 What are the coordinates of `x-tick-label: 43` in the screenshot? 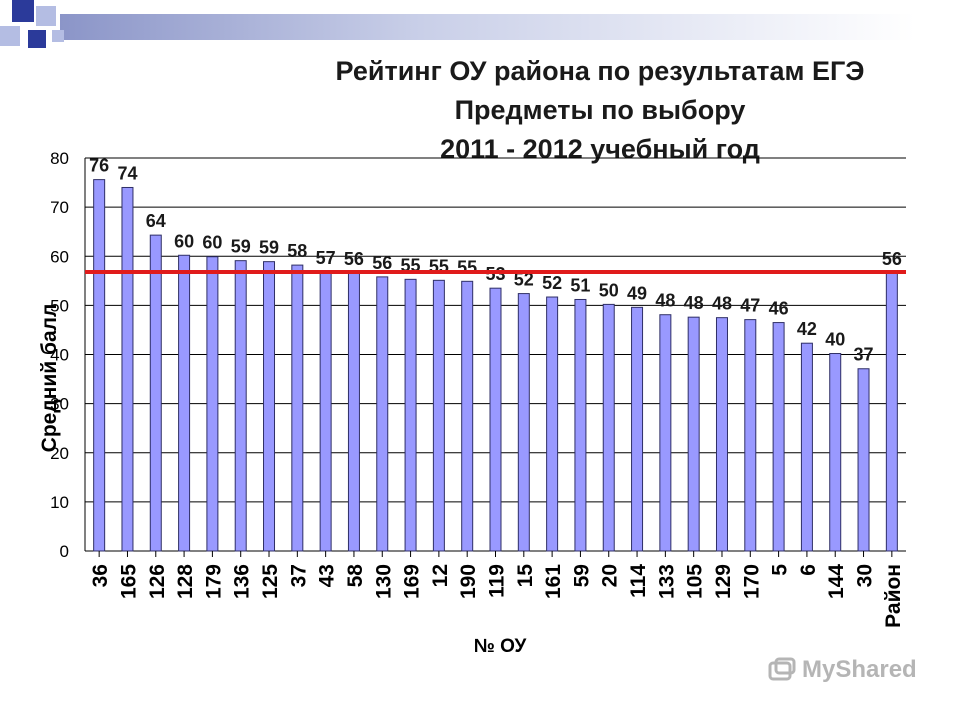 It's located at (327, 575).